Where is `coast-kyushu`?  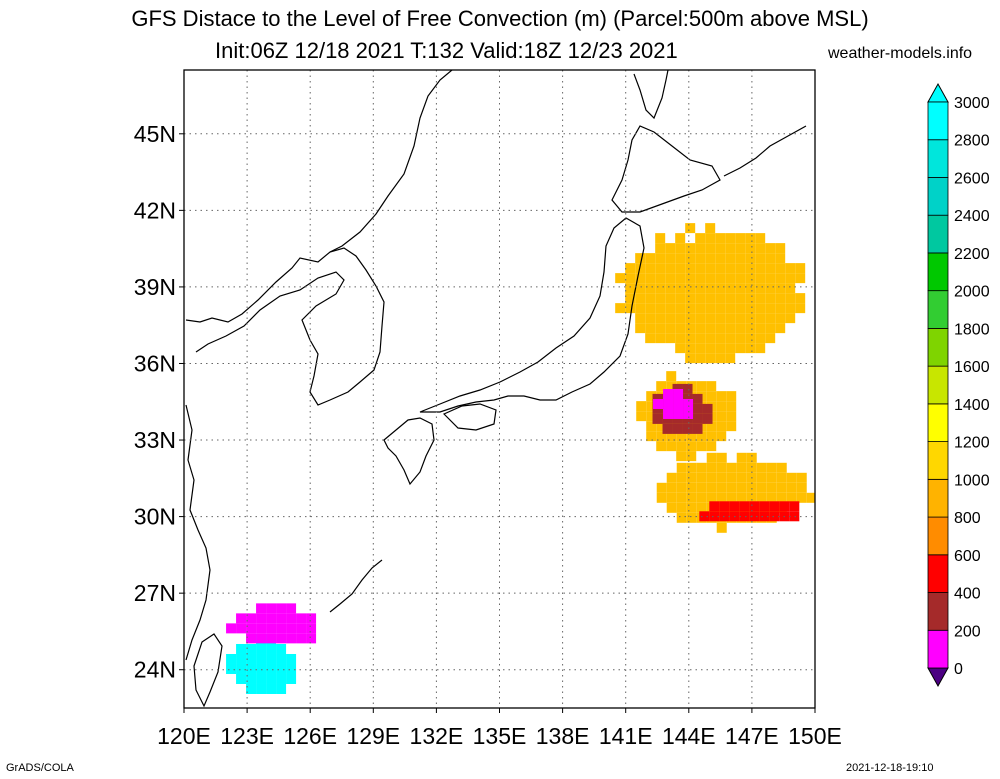
coast-kyushu is located at coordinates (409, 451).